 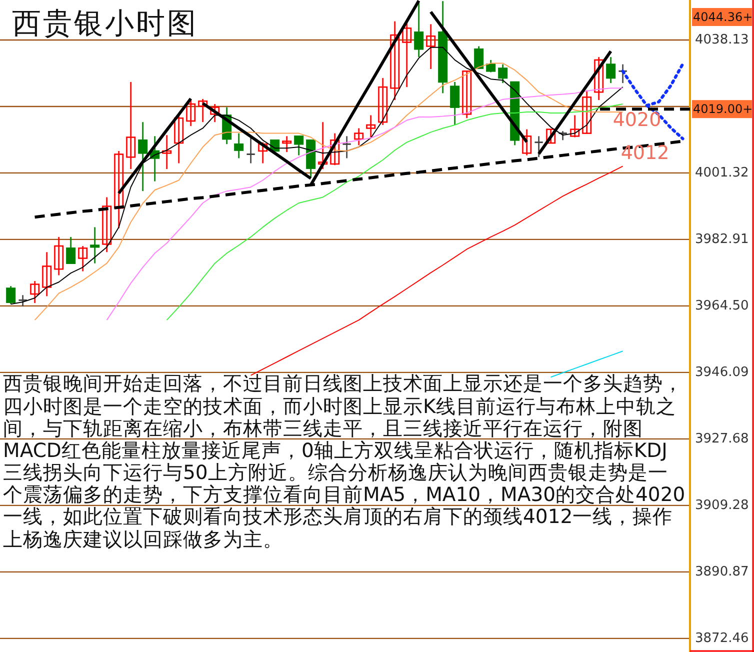 What do you see at coordinates (722, 306) in the screenshot?
I see `y-tick-label: 3964.50` at bounding box center [722, 306].